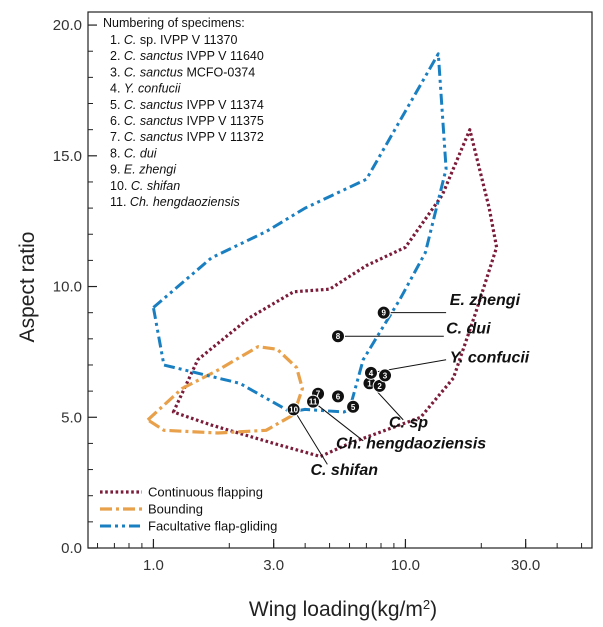 Image resolution: width=603 pixels, height=627 pixels. I want to click on specimen-marker: 5, so click(353, 406).